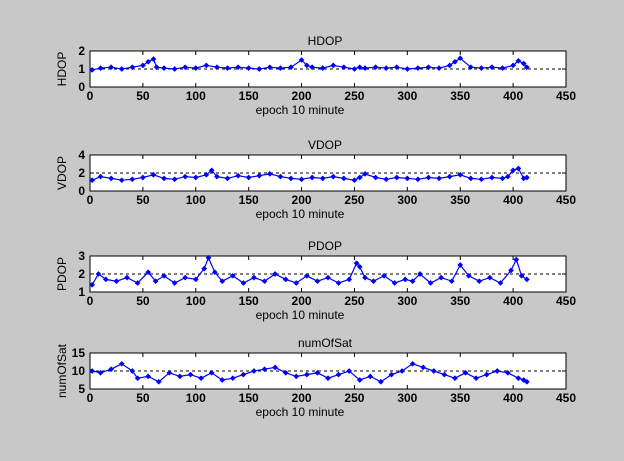  What do you see at coordinates (81, 69) in the screenshot?
I see `y-tick-label: 1` at bounding box center [81, 69].